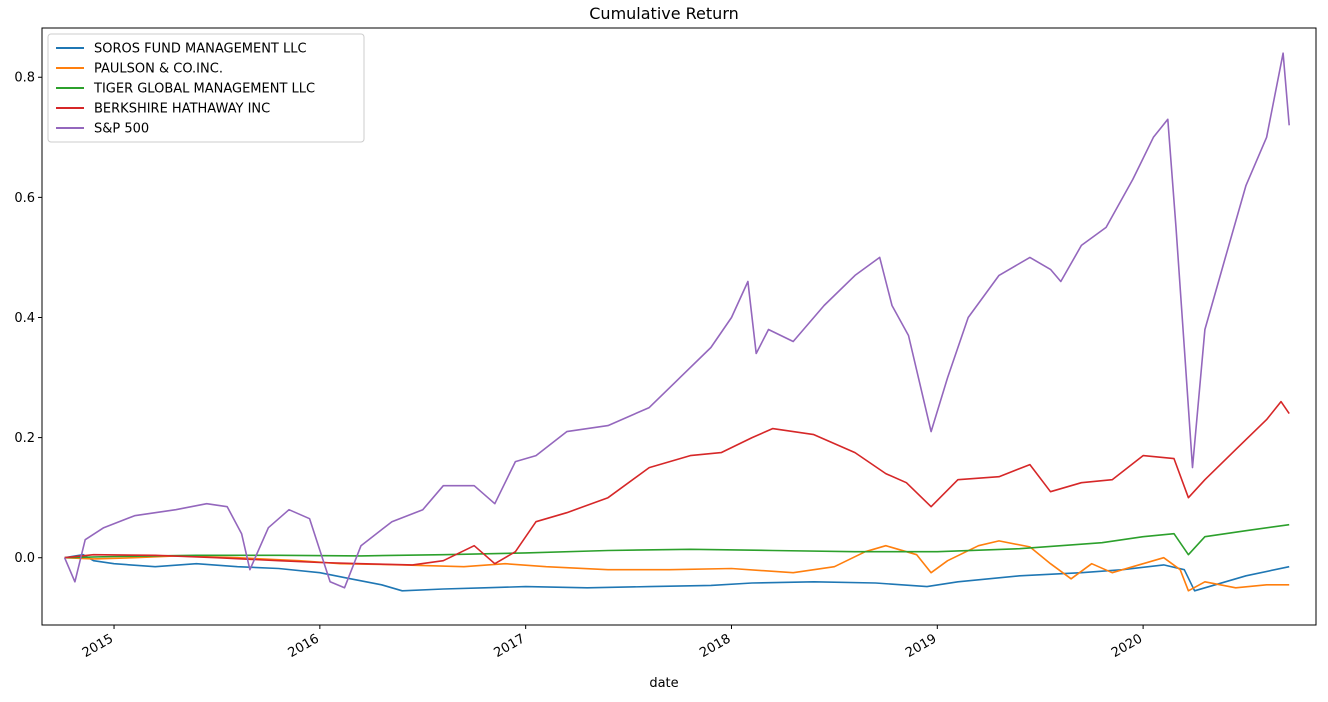 The height and width of the screenshot is (702, 1328). I want to click on legend-box, so click(206, 88).